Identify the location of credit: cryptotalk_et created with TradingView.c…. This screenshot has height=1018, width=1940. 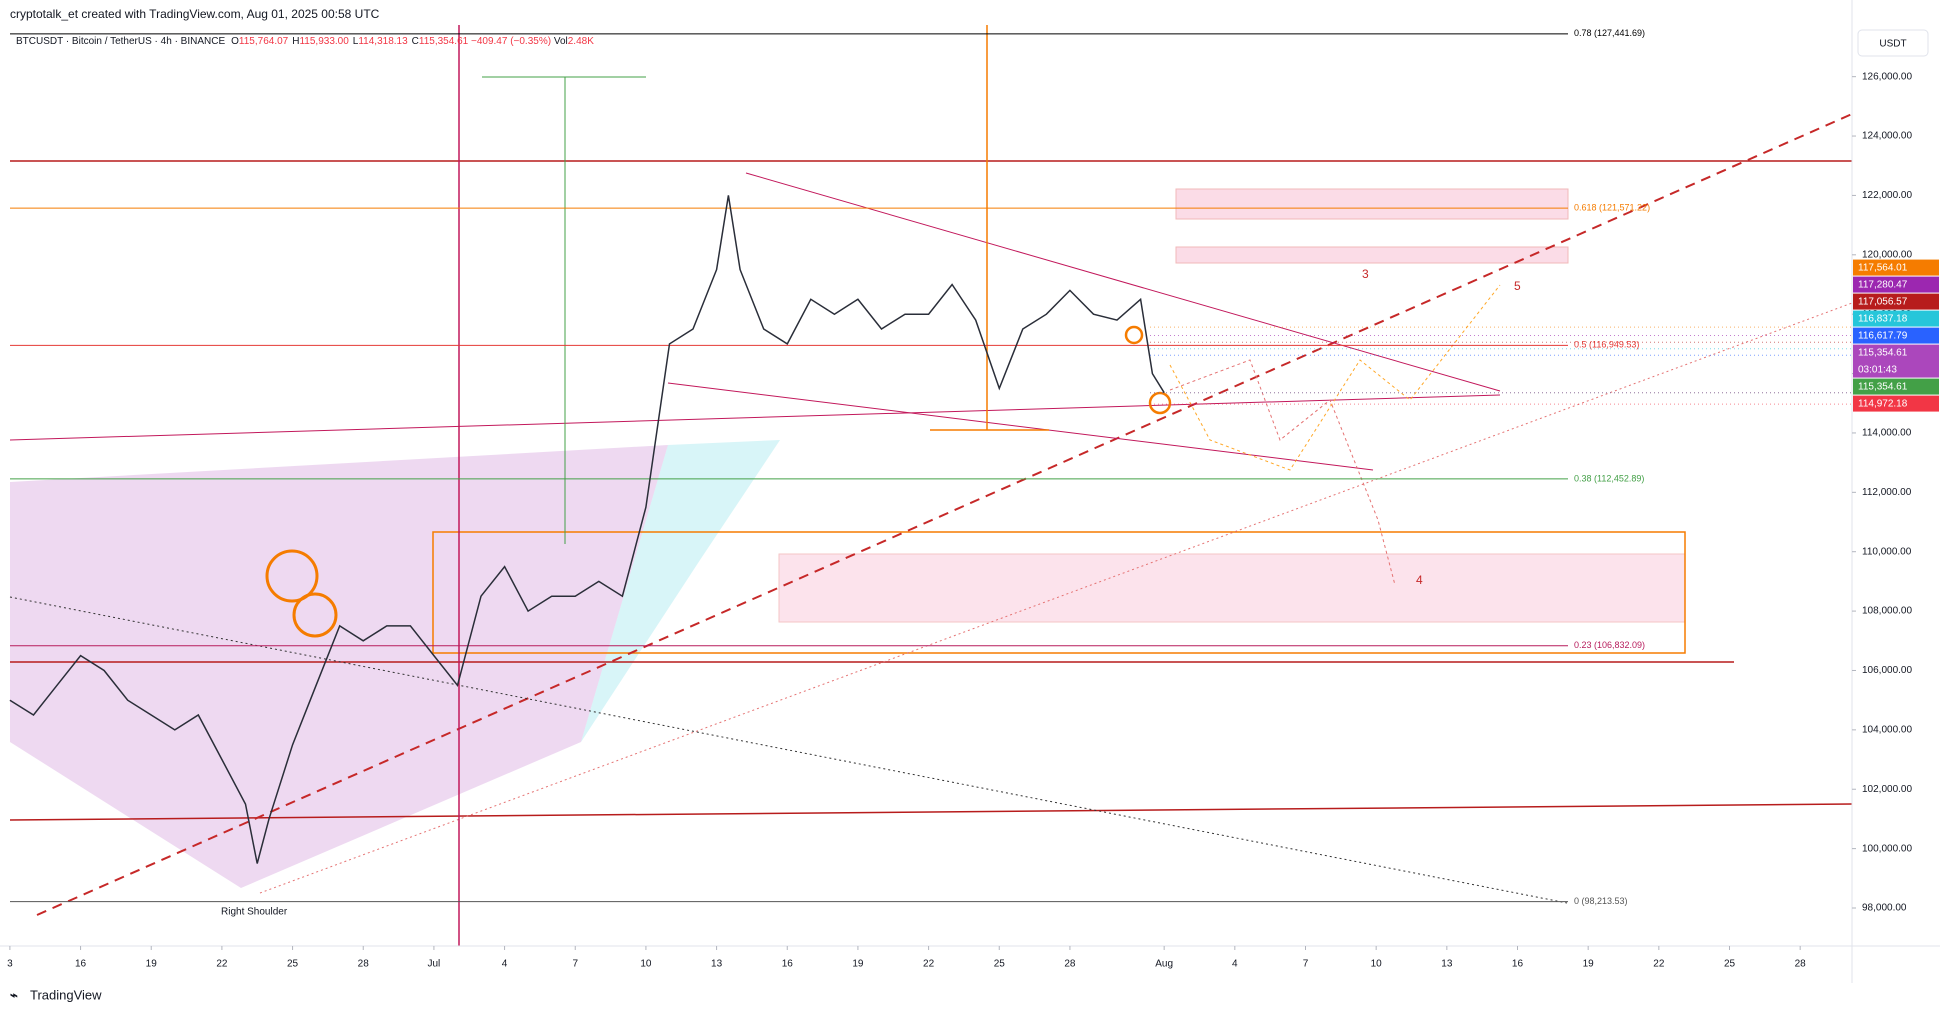
(195, 14).